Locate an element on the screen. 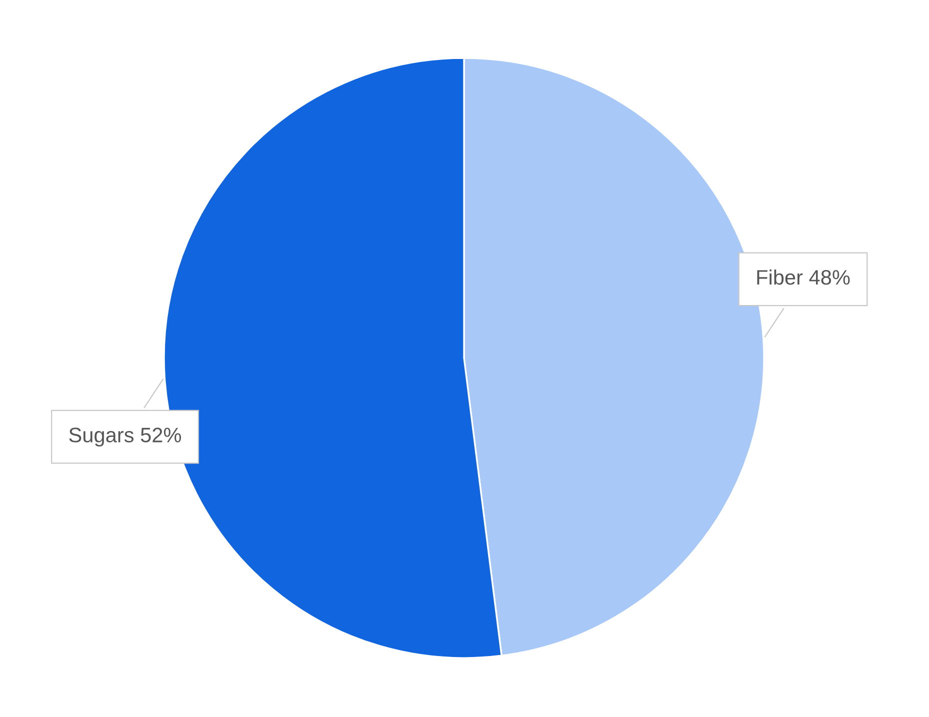 This screenshot has width=929, height=717. slice-label: Fiber 48% is located at coordinates (803, 277).